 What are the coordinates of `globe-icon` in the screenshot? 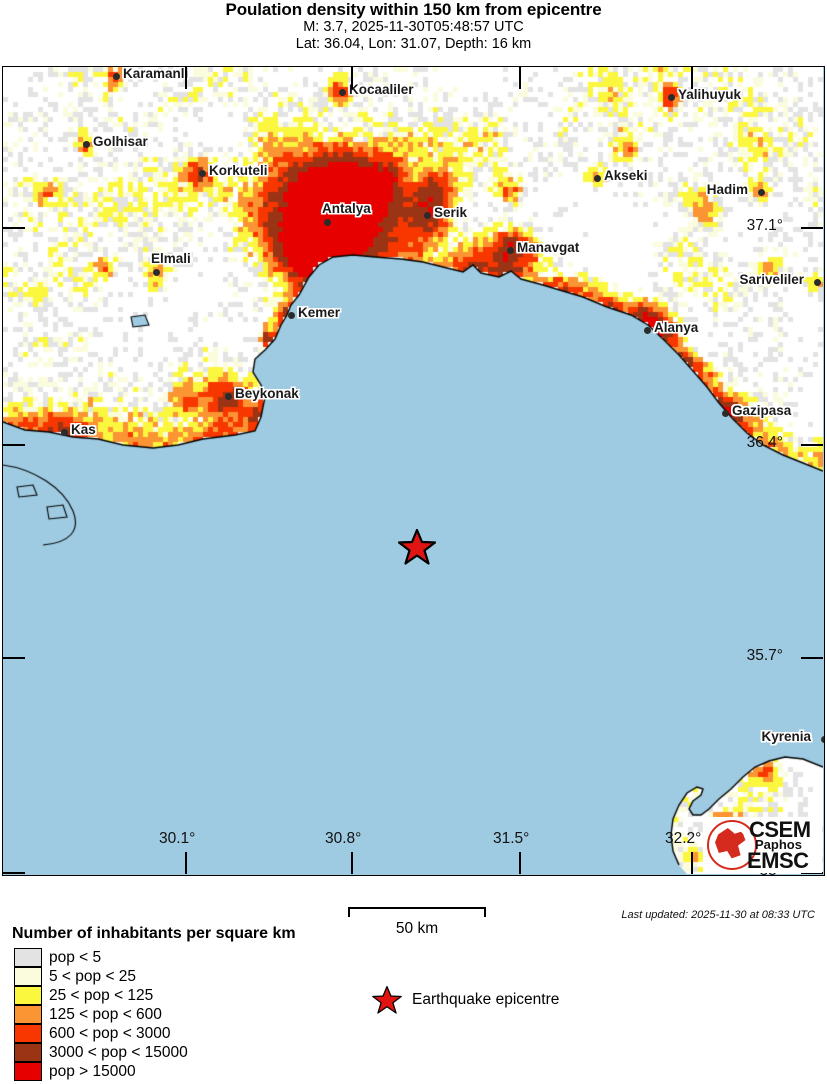 It's located at (732, 845).